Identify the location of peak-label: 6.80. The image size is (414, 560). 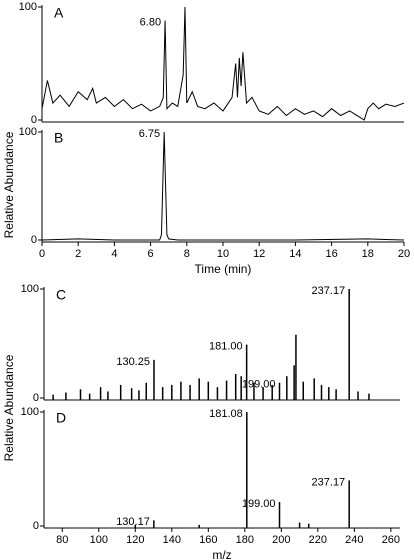
(150, 22).